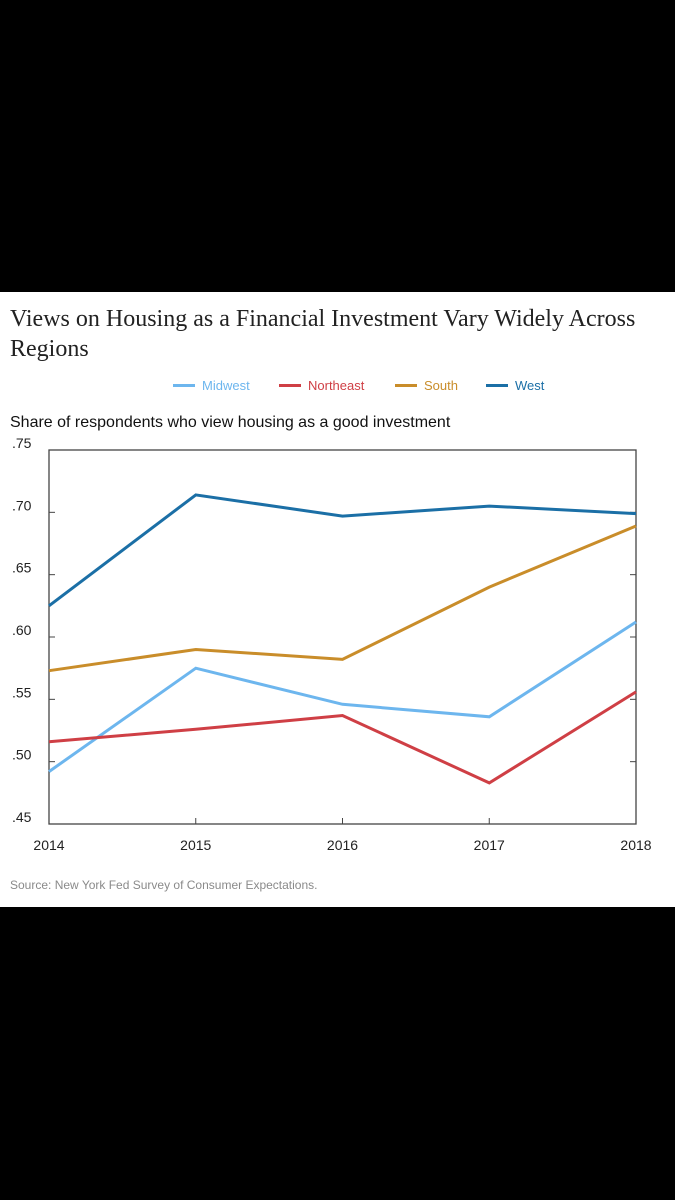 The height and width of the screenshot is (1200, 675). I want to click on series-line-northeast, so click(342, 737).